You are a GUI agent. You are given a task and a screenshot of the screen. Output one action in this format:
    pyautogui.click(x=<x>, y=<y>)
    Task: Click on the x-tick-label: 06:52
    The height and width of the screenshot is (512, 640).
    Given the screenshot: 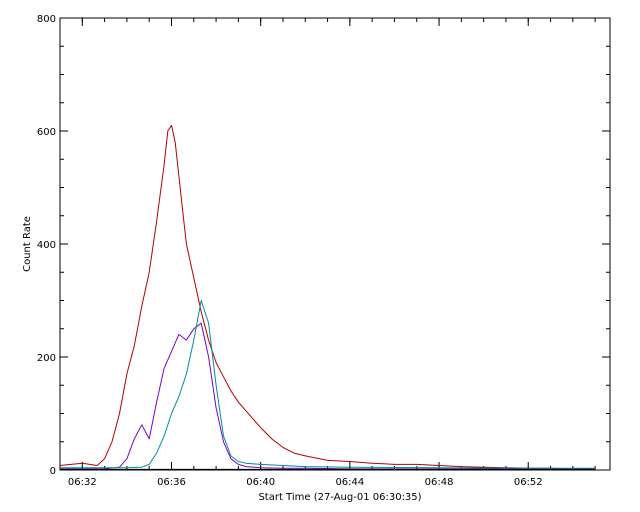 What is the action you would take?
    pyautogui.click(x=528, y=482)
    